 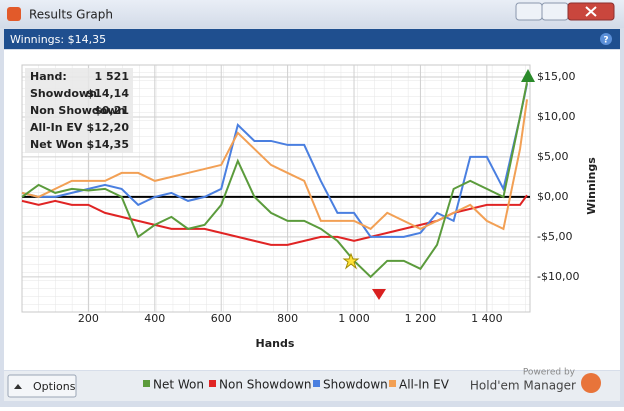 What do you see at coordinates (487, 318) in the screenshot?
I see `x-tick-label: 1 400` at bounding box center [487, 318].